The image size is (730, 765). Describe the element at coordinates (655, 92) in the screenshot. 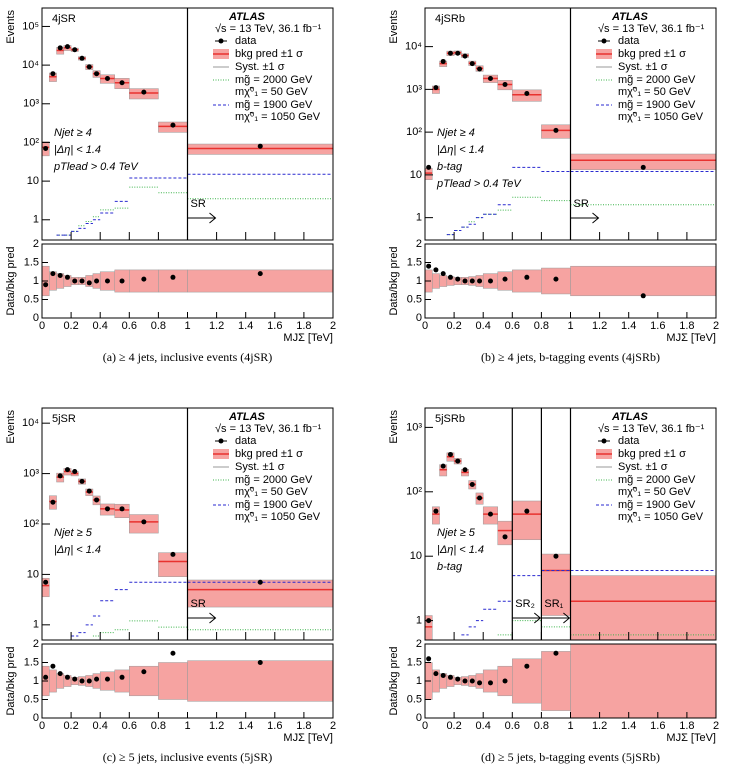

I see `legend-label: mχ̃⁰₁ = 50 GeV` at that location.